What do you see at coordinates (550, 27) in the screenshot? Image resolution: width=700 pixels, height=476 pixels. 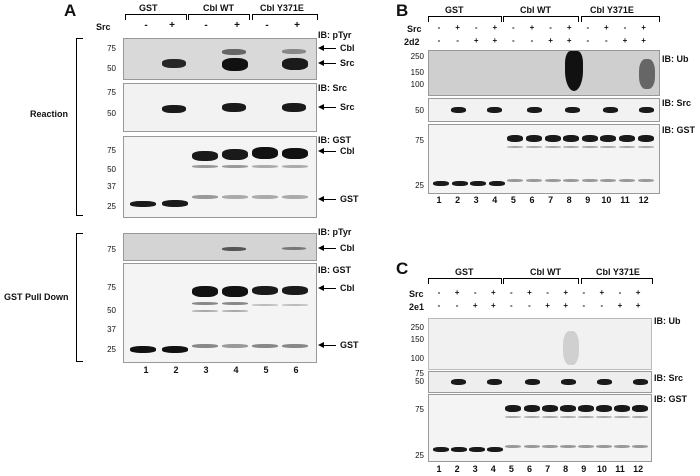 I see `panel-b-src-sign-7: -` at bounding box center [550, 27].